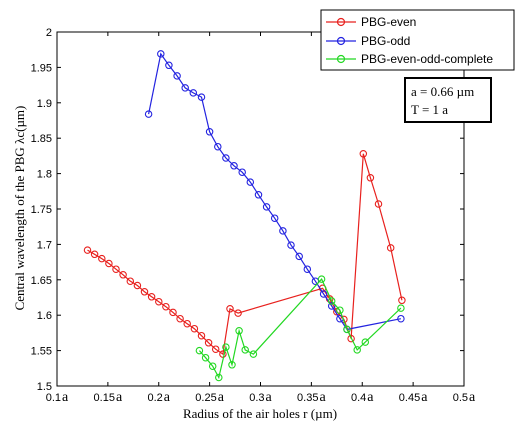 This screenshot has height=430, width=521. Describe the element at coordinates (388, 22) in the screenshot. I see `legend-label-even: PBG-even` at that location.